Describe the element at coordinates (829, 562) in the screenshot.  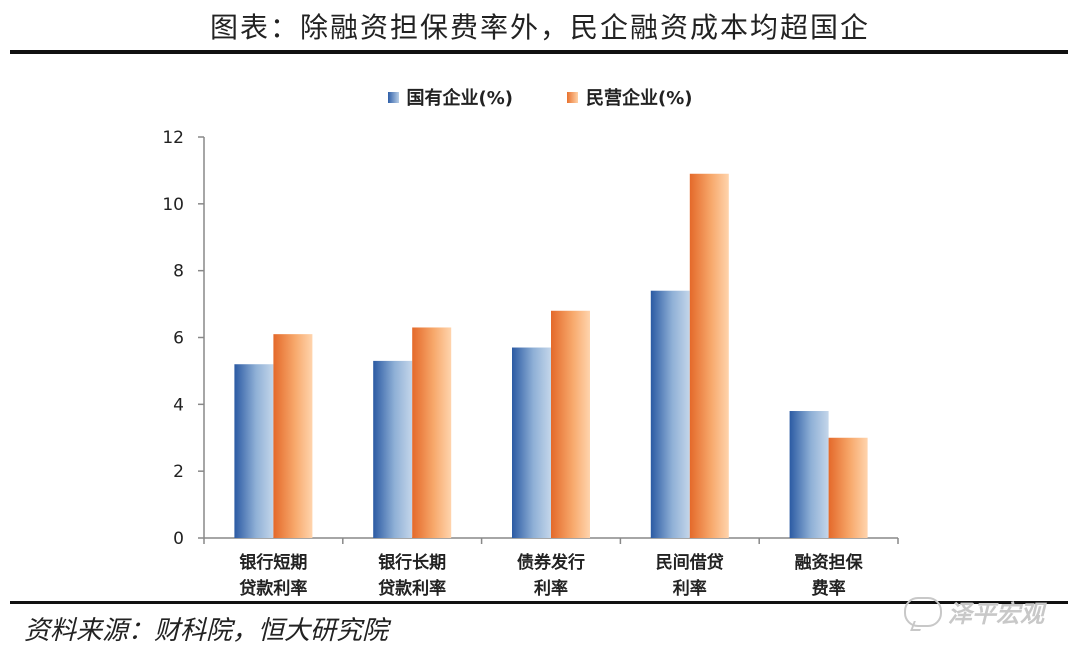
I see `x-category-label: 融资担保` at that location.